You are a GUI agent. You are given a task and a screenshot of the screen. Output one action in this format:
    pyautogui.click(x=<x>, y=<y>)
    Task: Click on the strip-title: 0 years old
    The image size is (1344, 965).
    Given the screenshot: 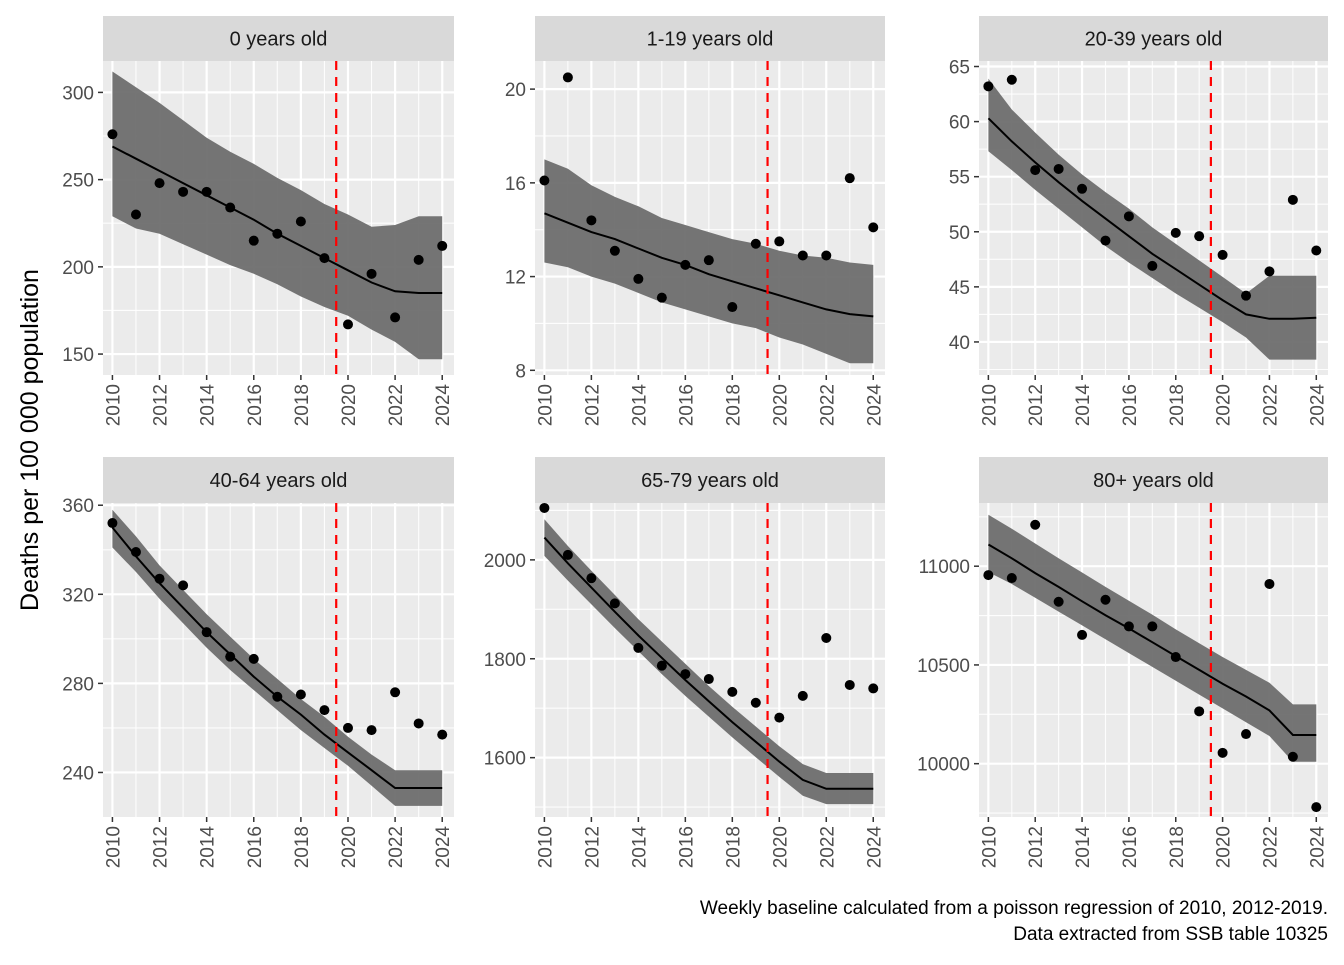 What is the action you would take?
    pyautogui.click(x=279, y=40)
    